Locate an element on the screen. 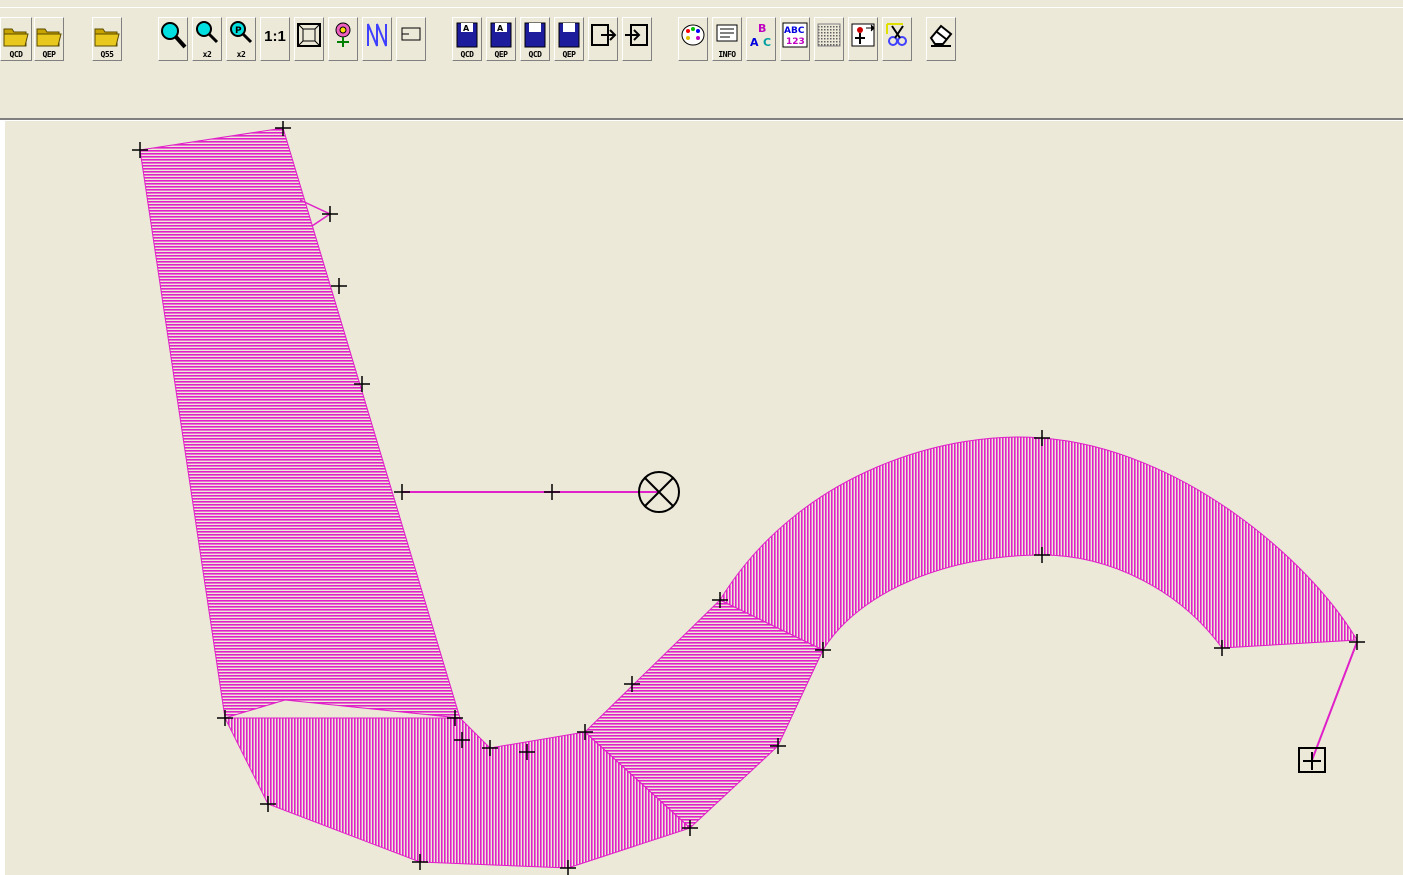 The image size is (1403, 875). zoom-x2-icon is located at coordinates (207, 32).